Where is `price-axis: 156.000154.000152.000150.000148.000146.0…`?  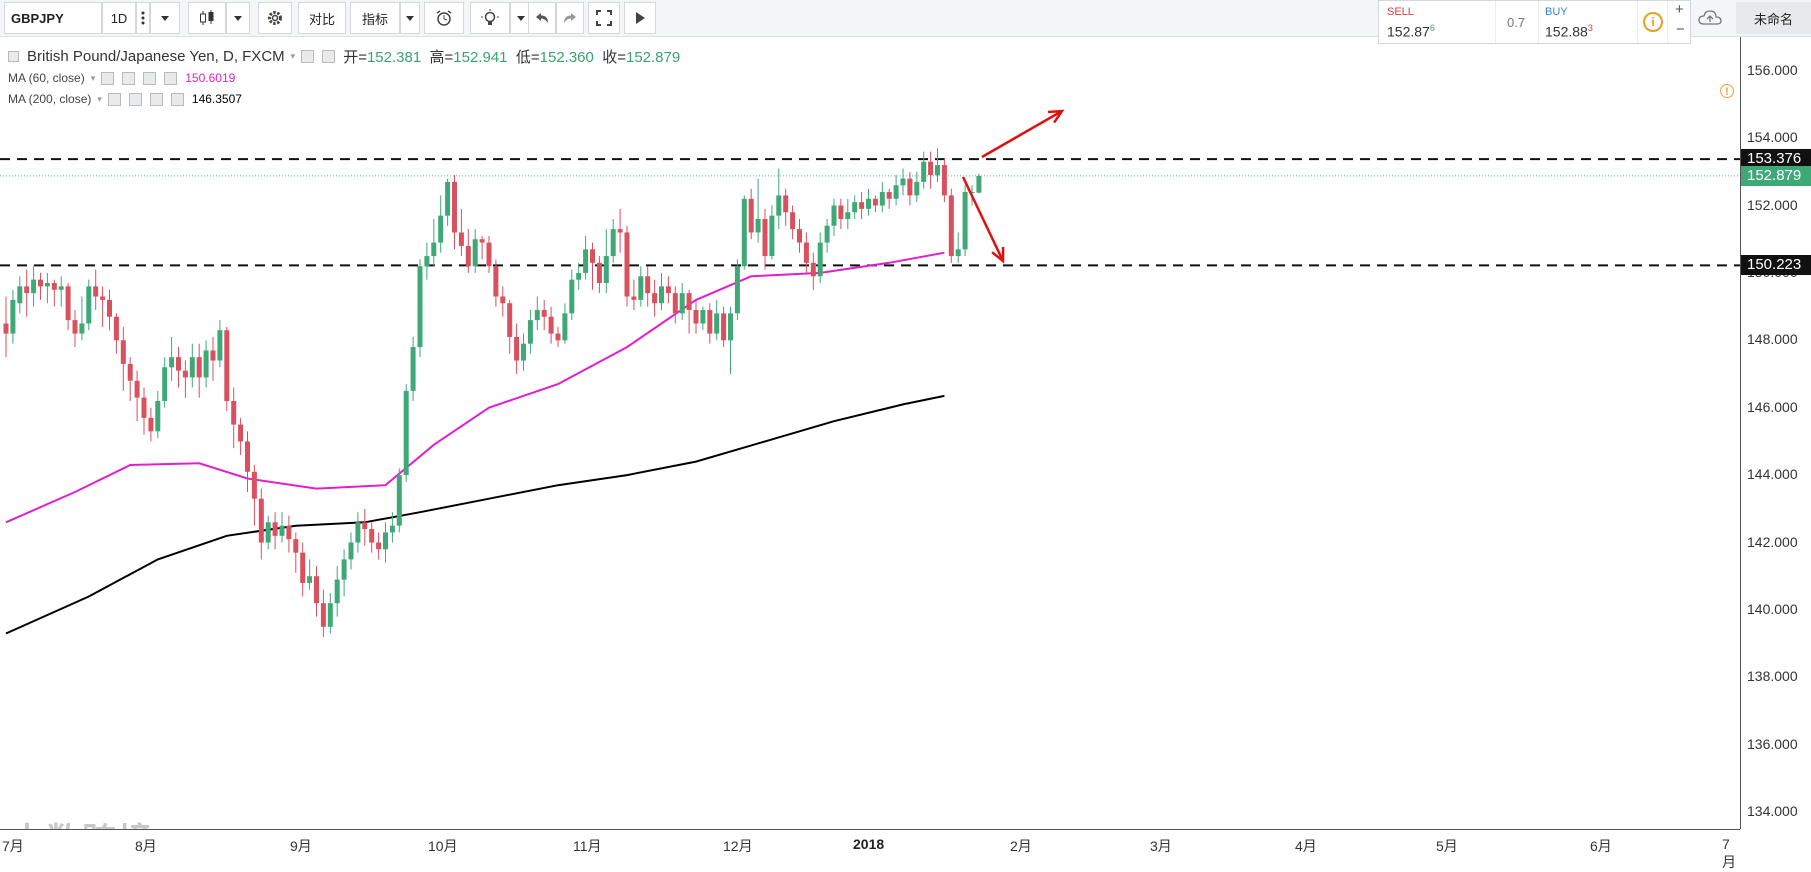
price-axis: 156.000154.000152.000150.000148.000146.0… is located at coordinates (1775, 433).